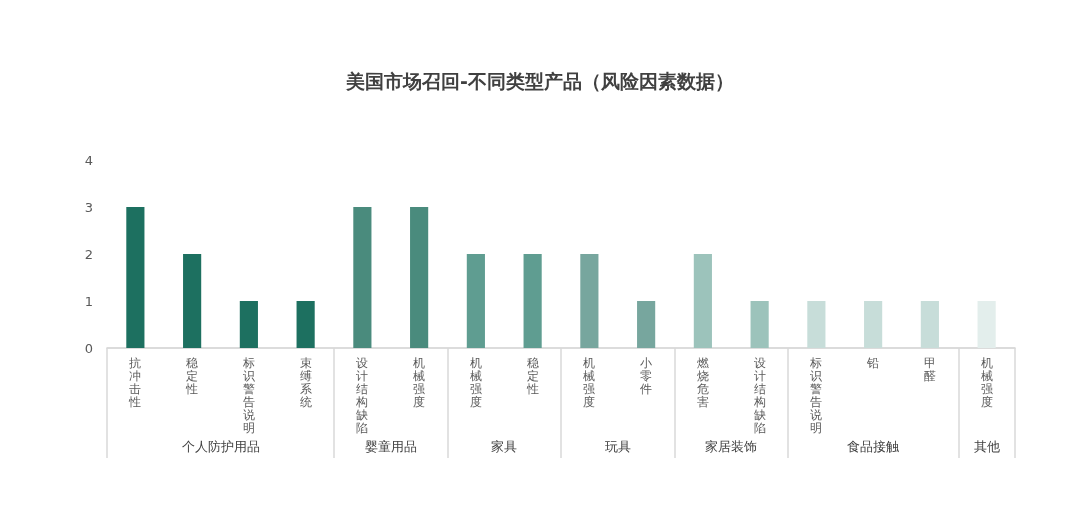 The image size is (1080, 523). What do you see at coordinates (88, 160) in the screenshot?
I see `y-tick-label: 4` at bounding box center [88, 160].